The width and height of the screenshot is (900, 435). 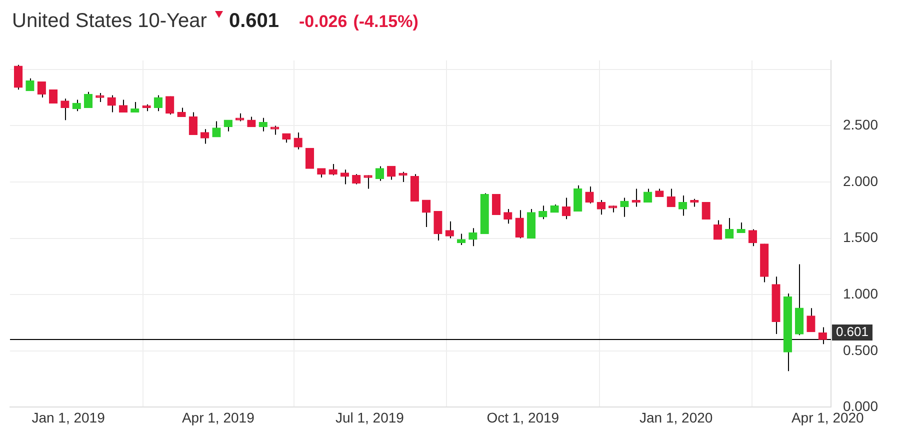 What do you see at coordinates (323, 21) in the screenshot?
I see `text: -0.026` at bounding box center [323, 21].